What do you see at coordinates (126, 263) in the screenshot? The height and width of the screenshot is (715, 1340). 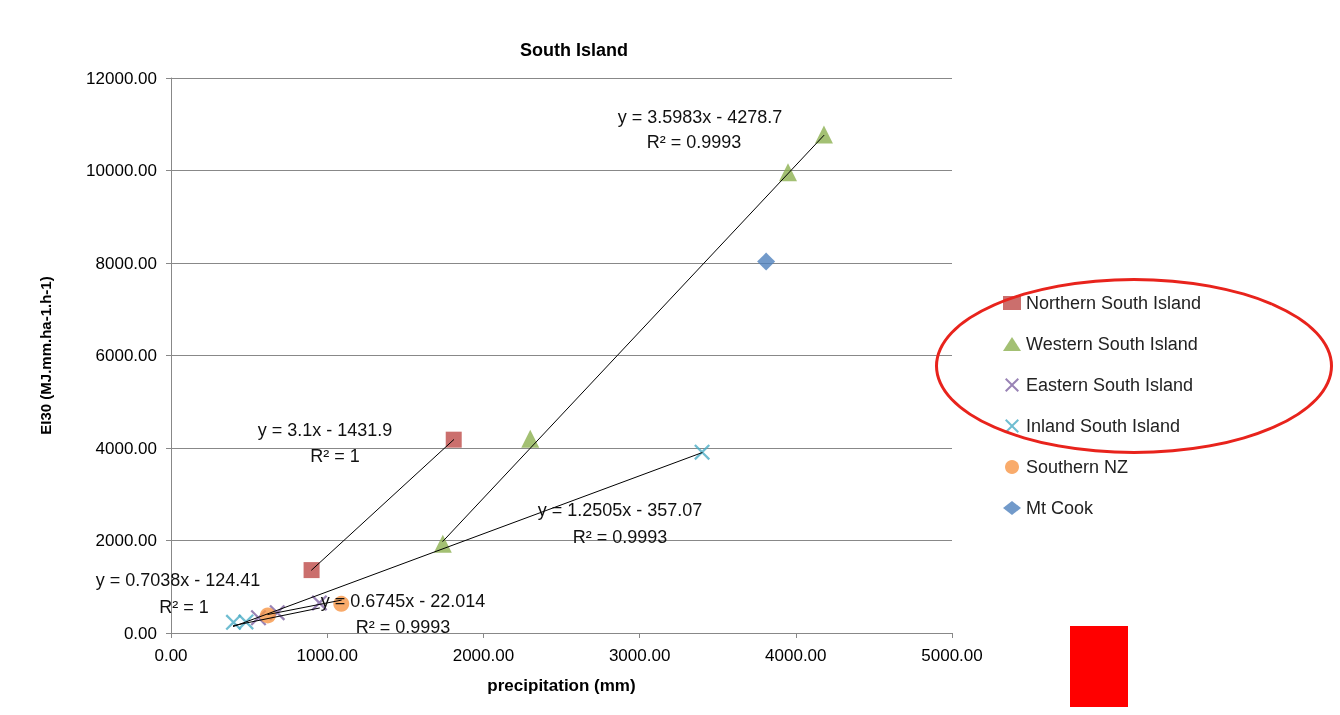 I see `y-tick-label: 8000.00` at bounding box center [126, 263].